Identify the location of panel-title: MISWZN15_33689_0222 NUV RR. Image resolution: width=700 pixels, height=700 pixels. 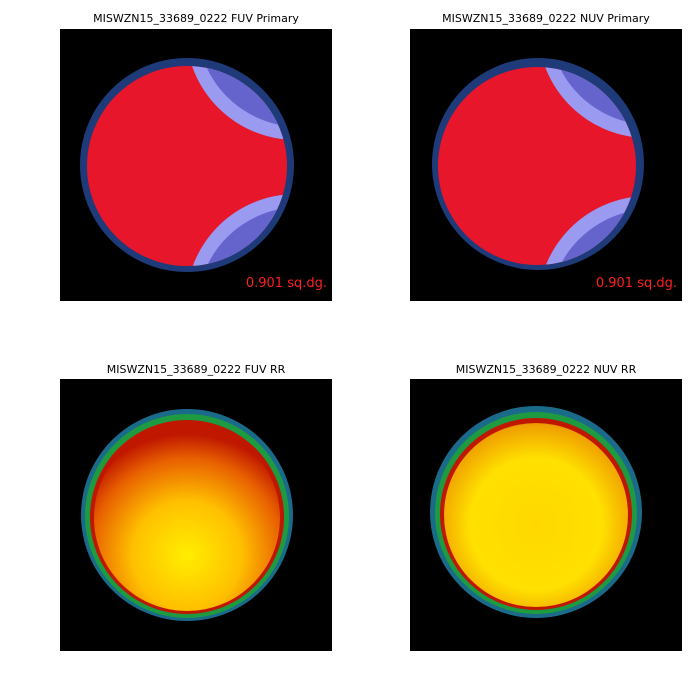
(546, 369).